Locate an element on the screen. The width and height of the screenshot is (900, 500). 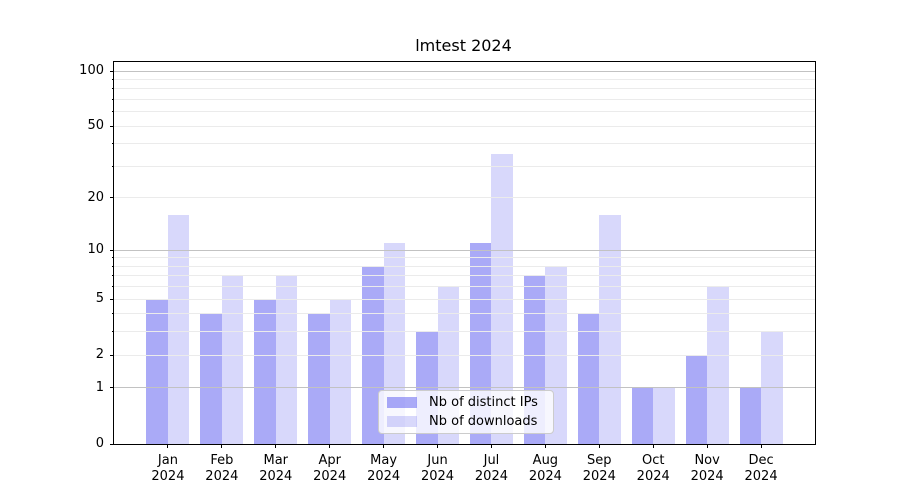
y-tick-label: 50 is located at coordinates (95, 126).